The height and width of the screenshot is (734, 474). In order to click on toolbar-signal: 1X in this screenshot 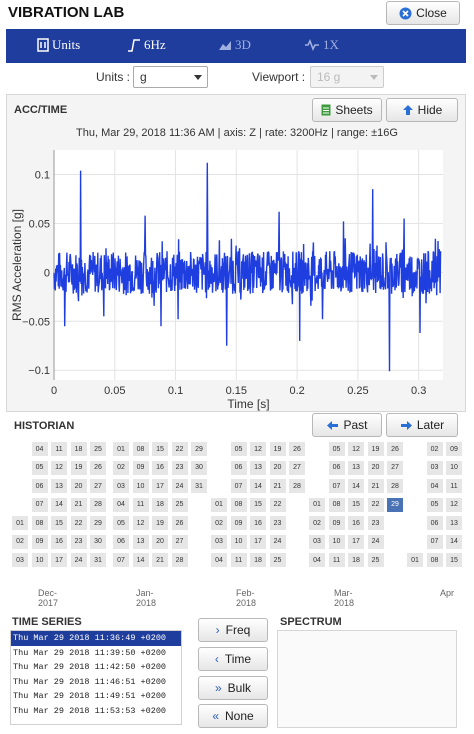, I will do `click(321, 45)`.